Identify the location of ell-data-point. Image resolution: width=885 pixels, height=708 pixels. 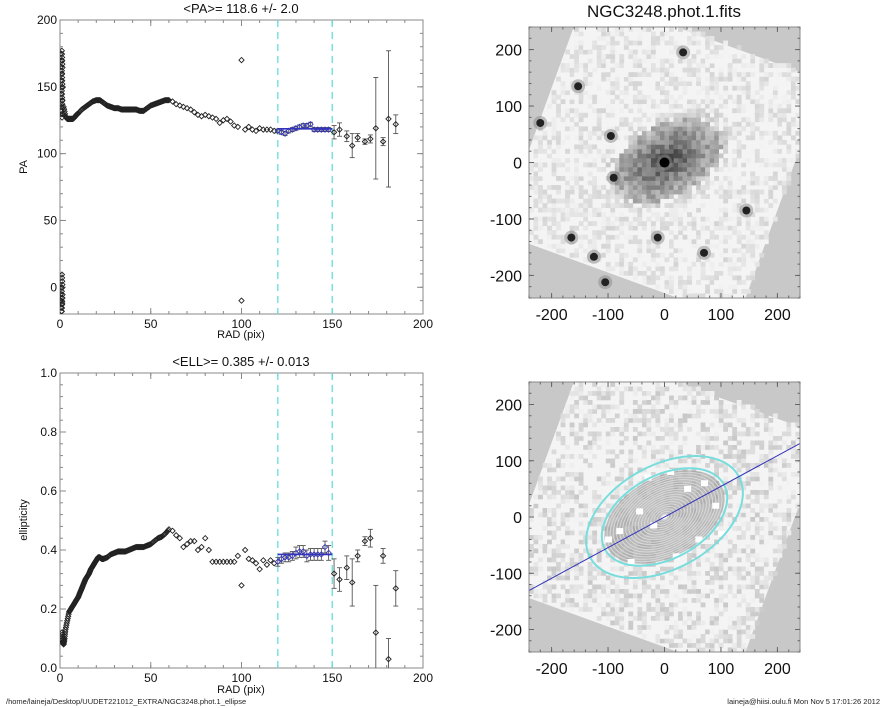
(205, 538).